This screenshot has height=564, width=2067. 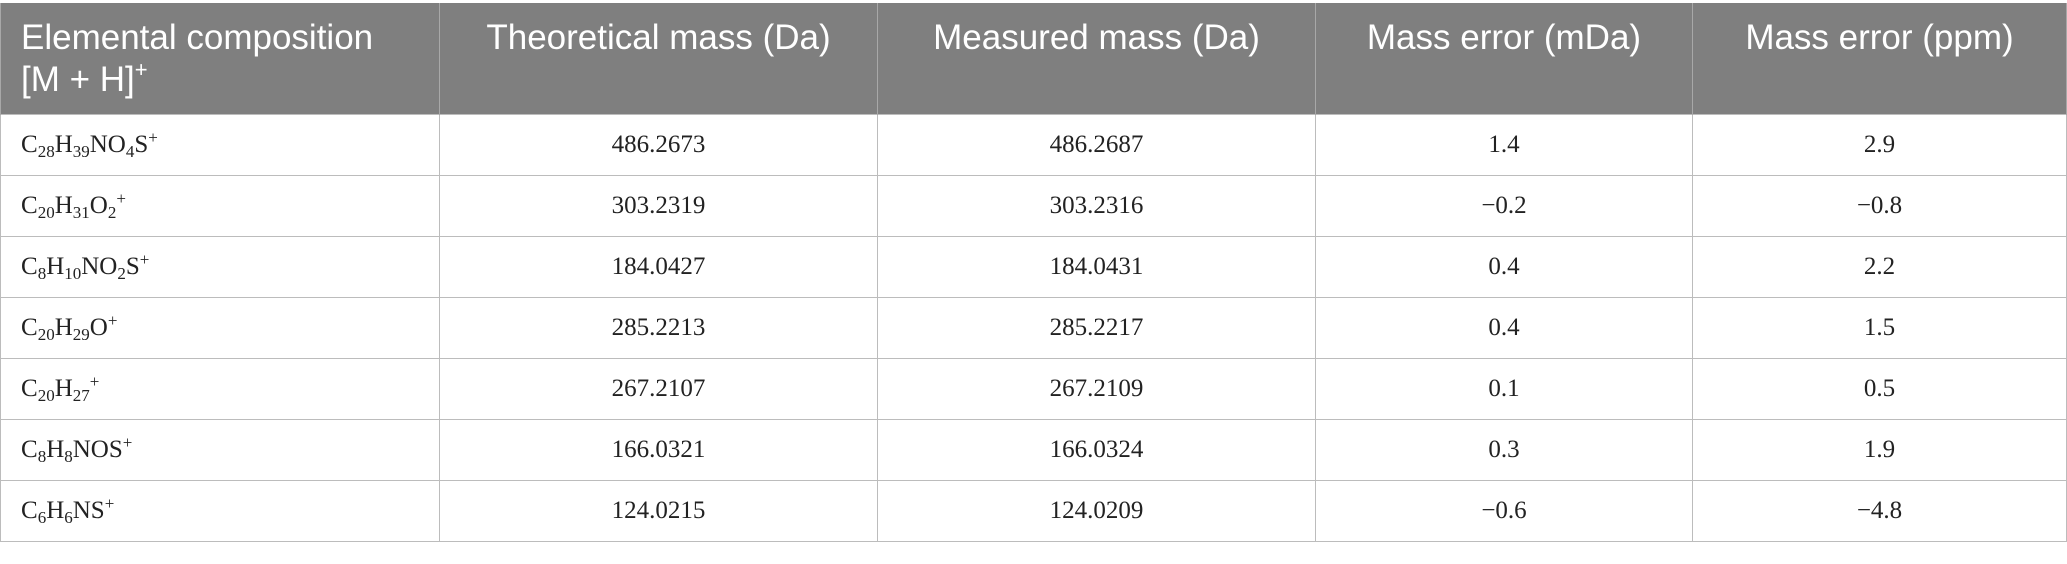 What do you see at coordinates (1096, 266) in the screenshot?
I see `measured-mass-cell: 184.0431` at bounding box center [1096, 266].